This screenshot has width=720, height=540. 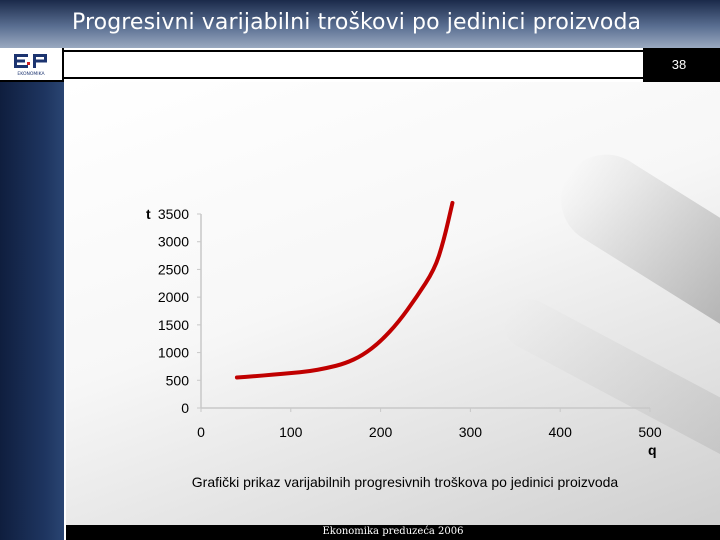 What do you see at coordinates (650, 432) in the screenshot?
I see `x-tick-label: 500` at bounding box center [650, 432].